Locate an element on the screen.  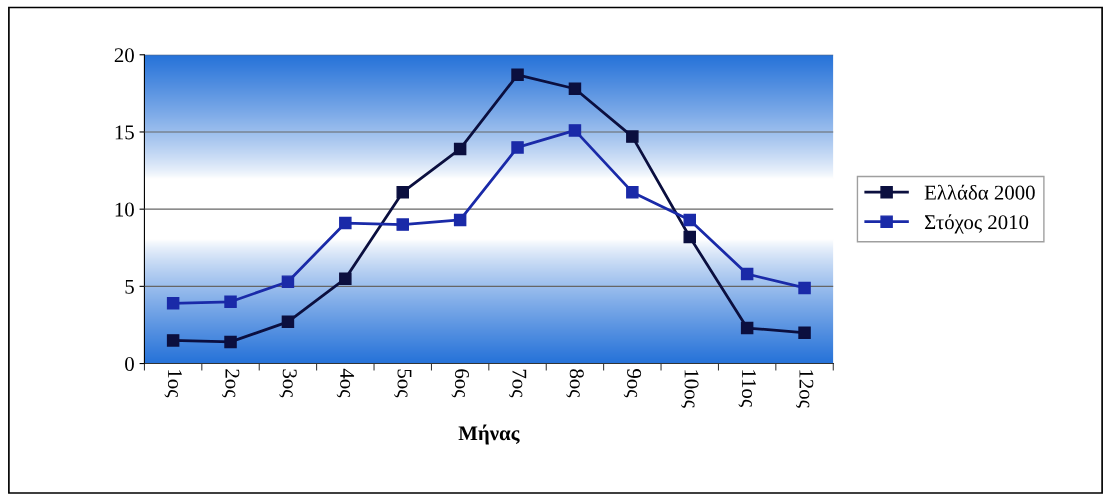
y-tick-label: 10 is located at coordinates (124, 209).